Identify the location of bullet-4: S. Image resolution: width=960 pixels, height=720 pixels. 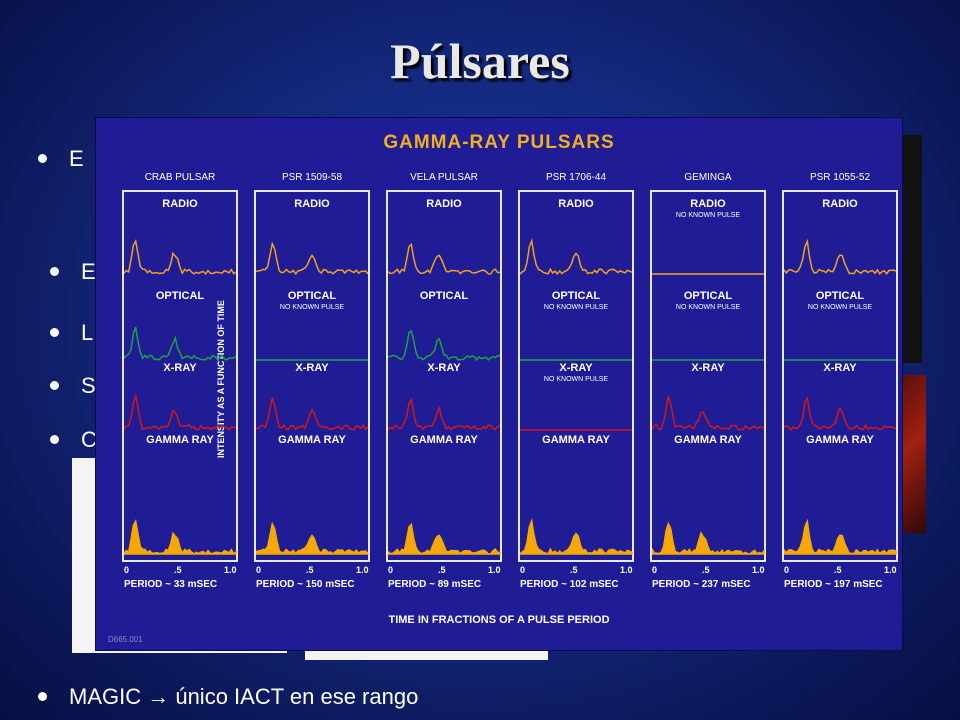
(73, 386).